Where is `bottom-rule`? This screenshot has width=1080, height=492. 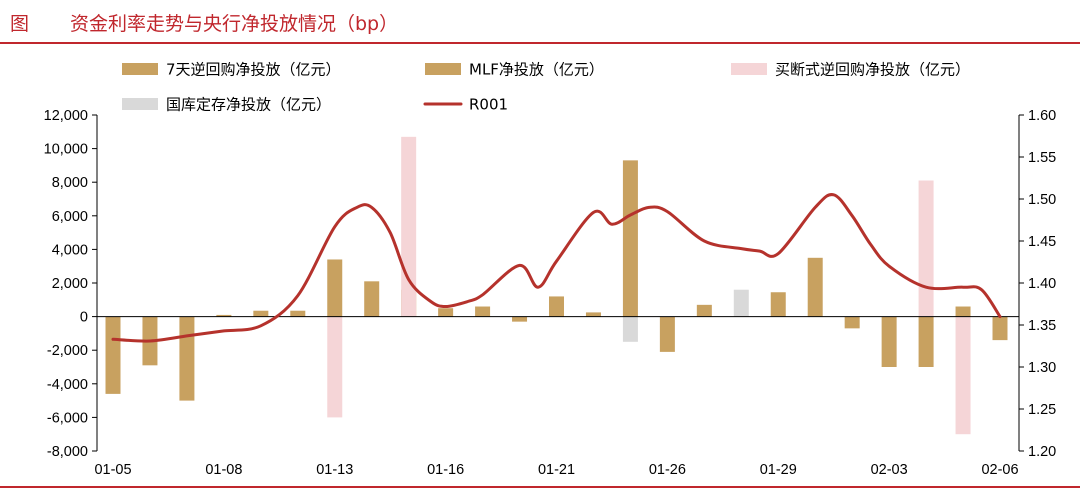
bottom-rule is located at coordinates (540, 487).